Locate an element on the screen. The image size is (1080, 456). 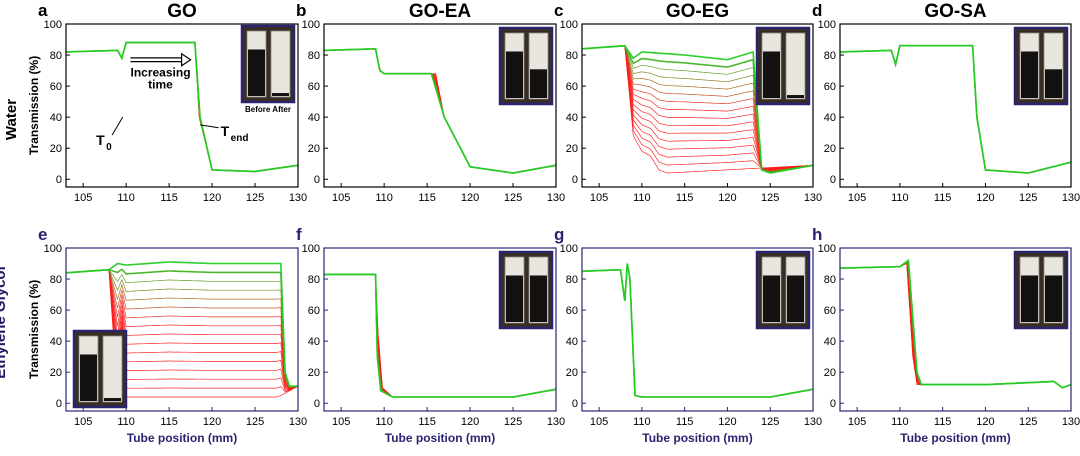
panel-letter: g is located at coordinates (559, 234).